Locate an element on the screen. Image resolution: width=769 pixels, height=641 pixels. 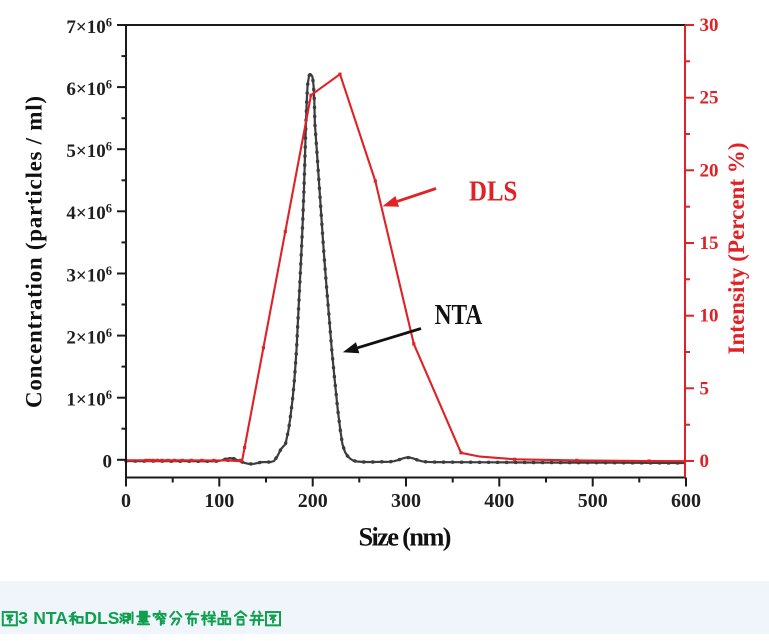
svg-text: 1×10⁶ is located at coordinates (89, 399).